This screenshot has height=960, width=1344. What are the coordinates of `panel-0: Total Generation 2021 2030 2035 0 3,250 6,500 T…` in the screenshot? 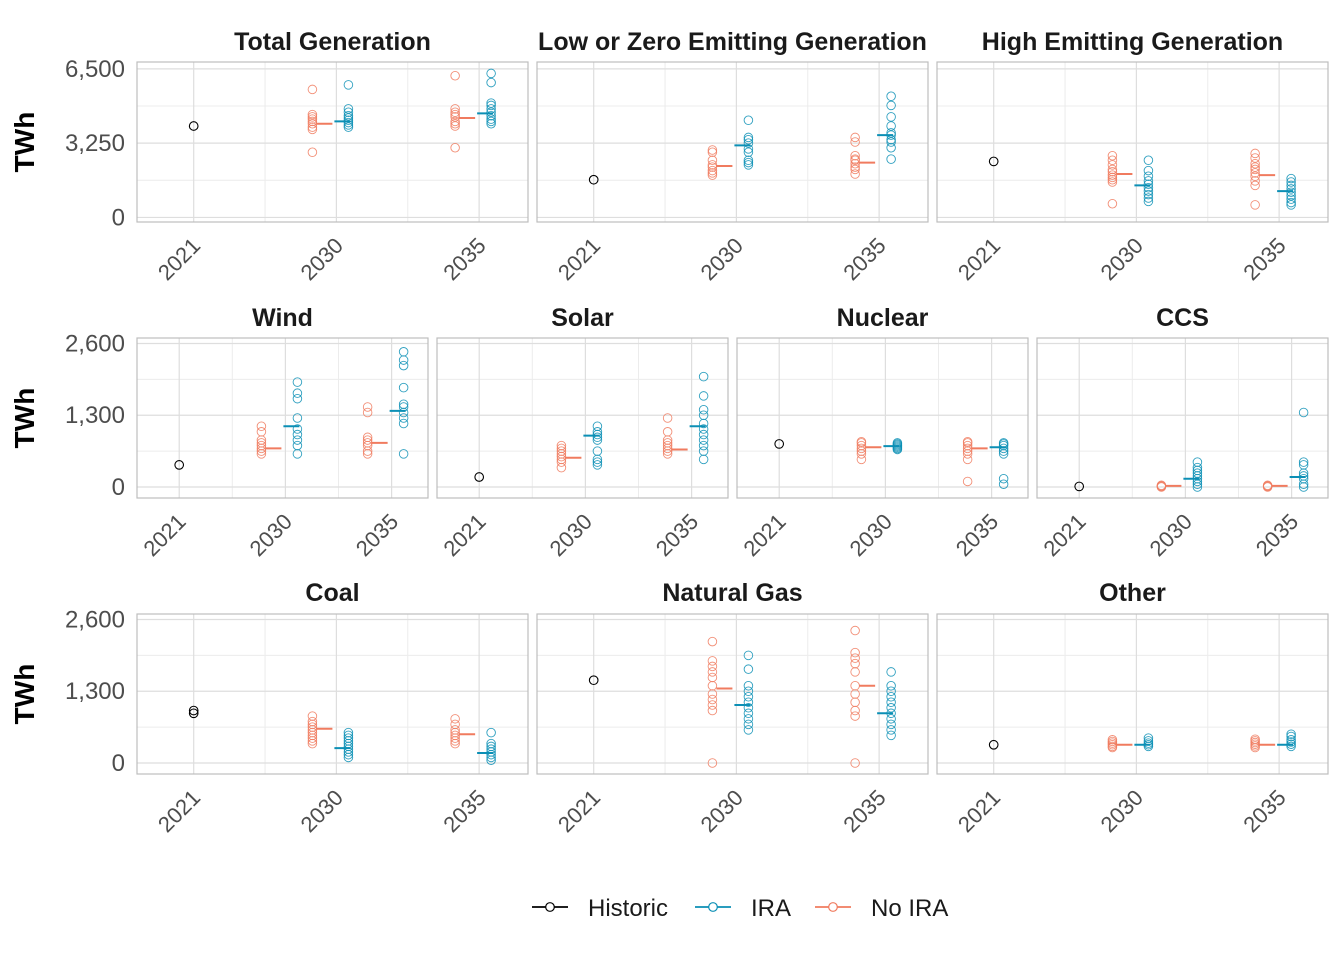 It's located at (269, 156).